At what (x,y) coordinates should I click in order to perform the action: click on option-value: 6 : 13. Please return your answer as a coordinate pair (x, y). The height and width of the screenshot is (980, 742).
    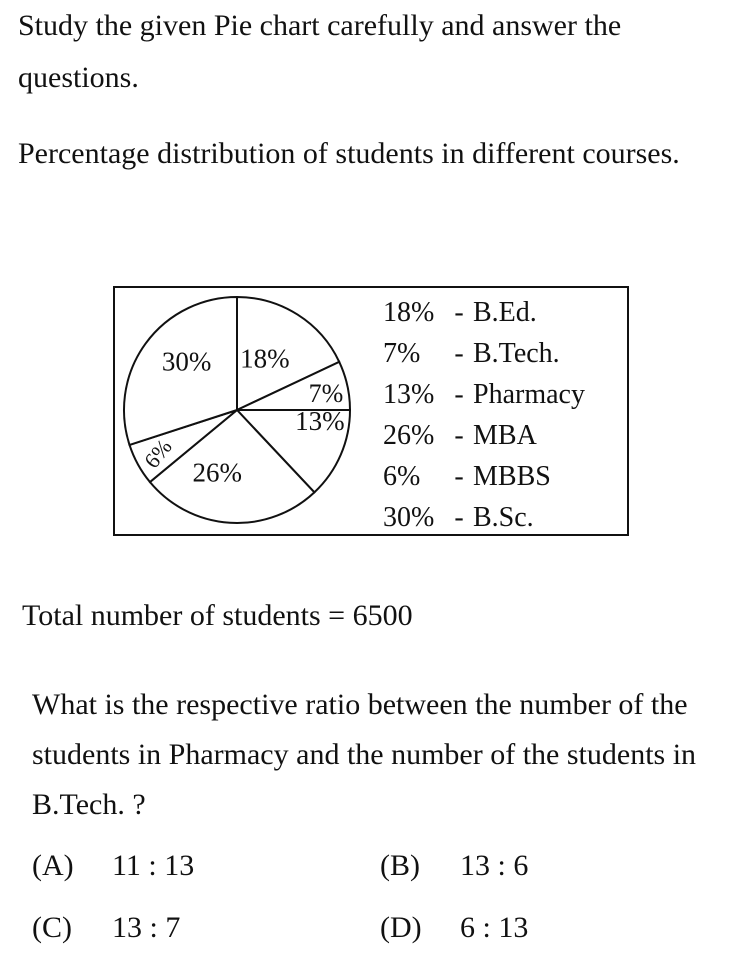
    Looking at the image, I should click on (494, 927).